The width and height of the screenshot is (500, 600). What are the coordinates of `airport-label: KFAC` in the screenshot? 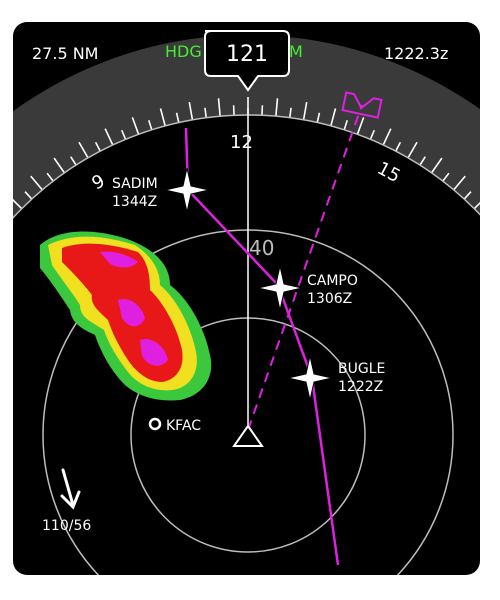 It's located at (183, 426).